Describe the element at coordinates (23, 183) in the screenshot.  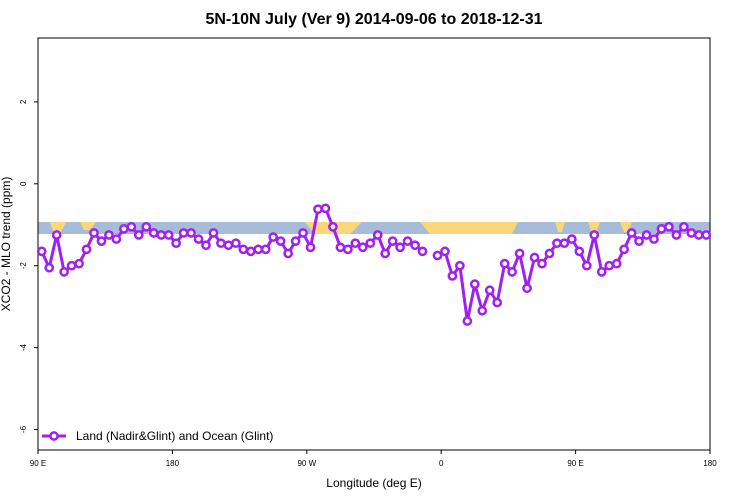
I see `y-tick-label: 0` at that location.